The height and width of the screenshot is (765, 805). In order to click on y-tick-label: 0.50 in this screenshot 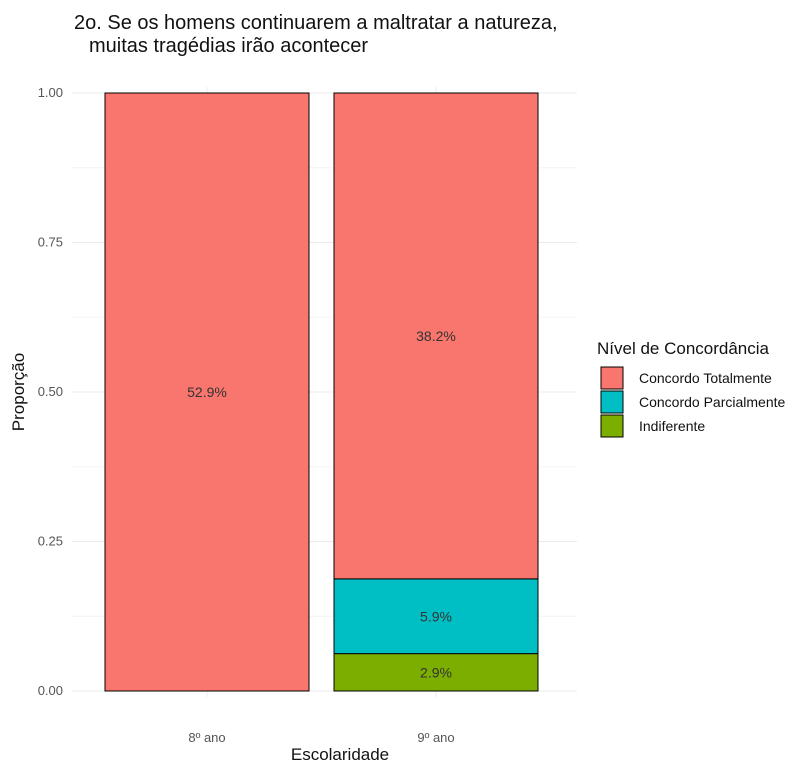, I will do `click(50, 391)`.